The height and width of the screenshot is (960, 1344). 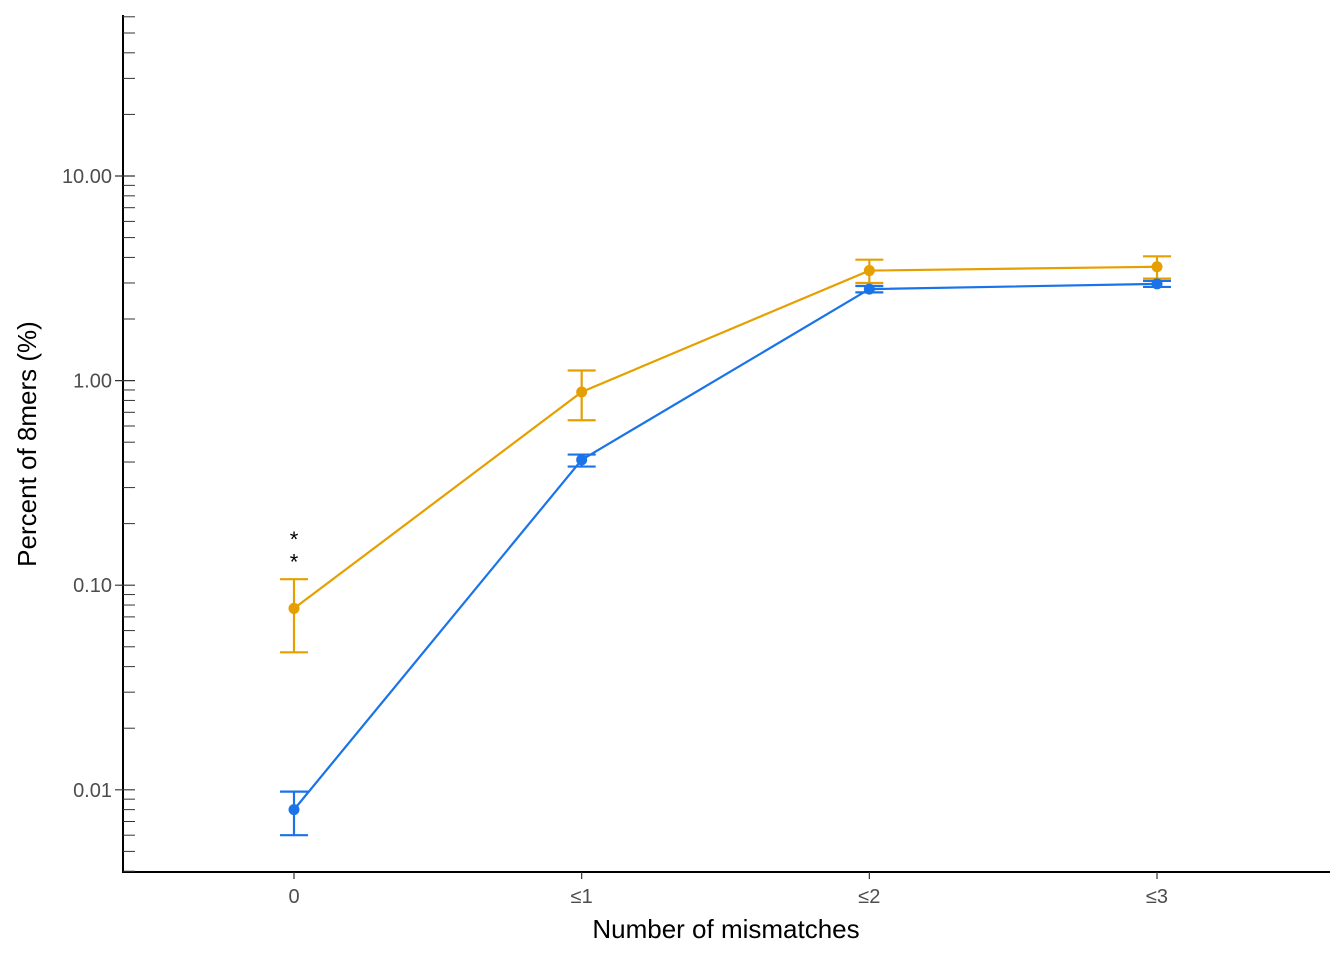 What do you see at coordinates (92, 791) in the screenshot?
I see `y-tick-label: 0.01` at bounding box center [92, 791].